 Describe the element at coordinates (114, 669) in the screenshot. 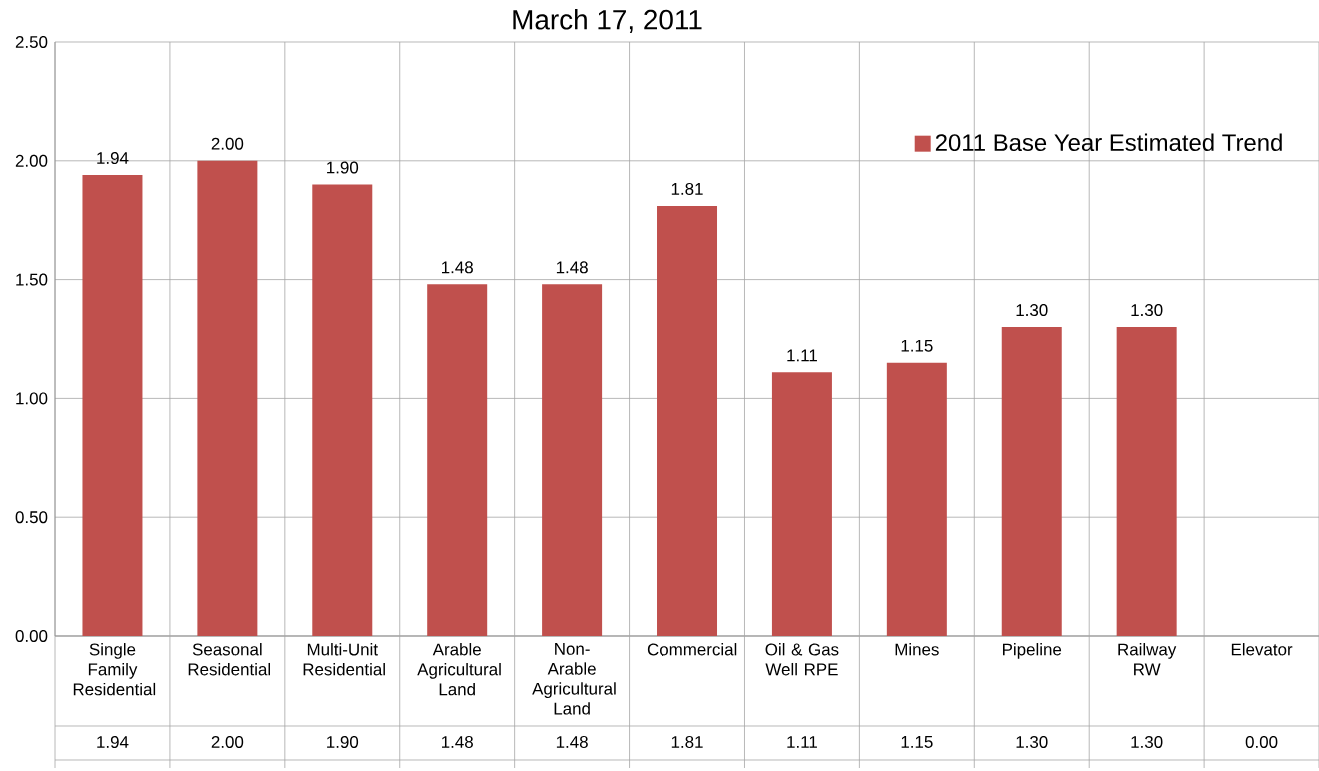

I see `x-tick-label: Single Family Residential` at that location.